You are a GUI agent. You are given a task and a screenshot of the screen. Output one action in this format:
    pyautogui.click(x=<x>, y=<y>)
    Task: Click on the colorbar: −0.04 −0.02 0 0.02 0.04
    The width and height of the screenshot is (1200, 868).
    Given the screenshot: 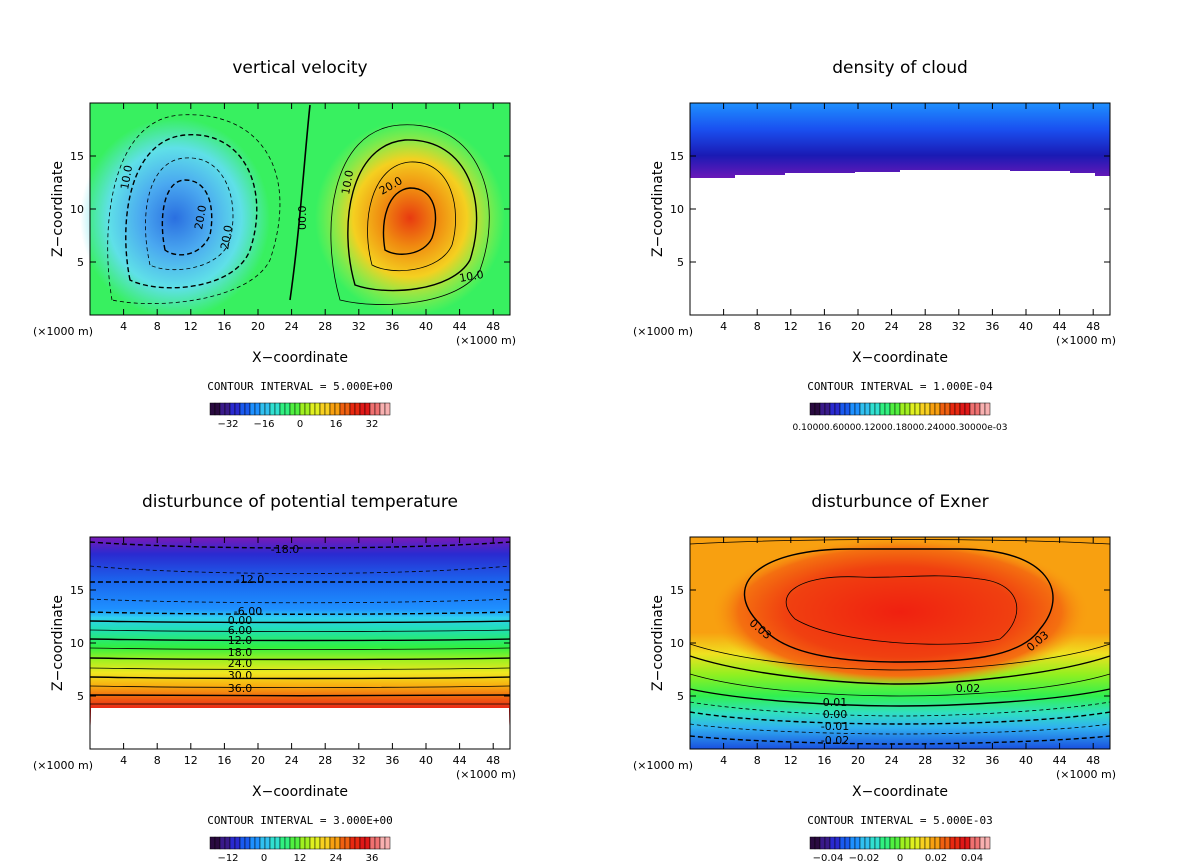 What is the action you would take?
    pyautogui.click(x=900, y=850)
    